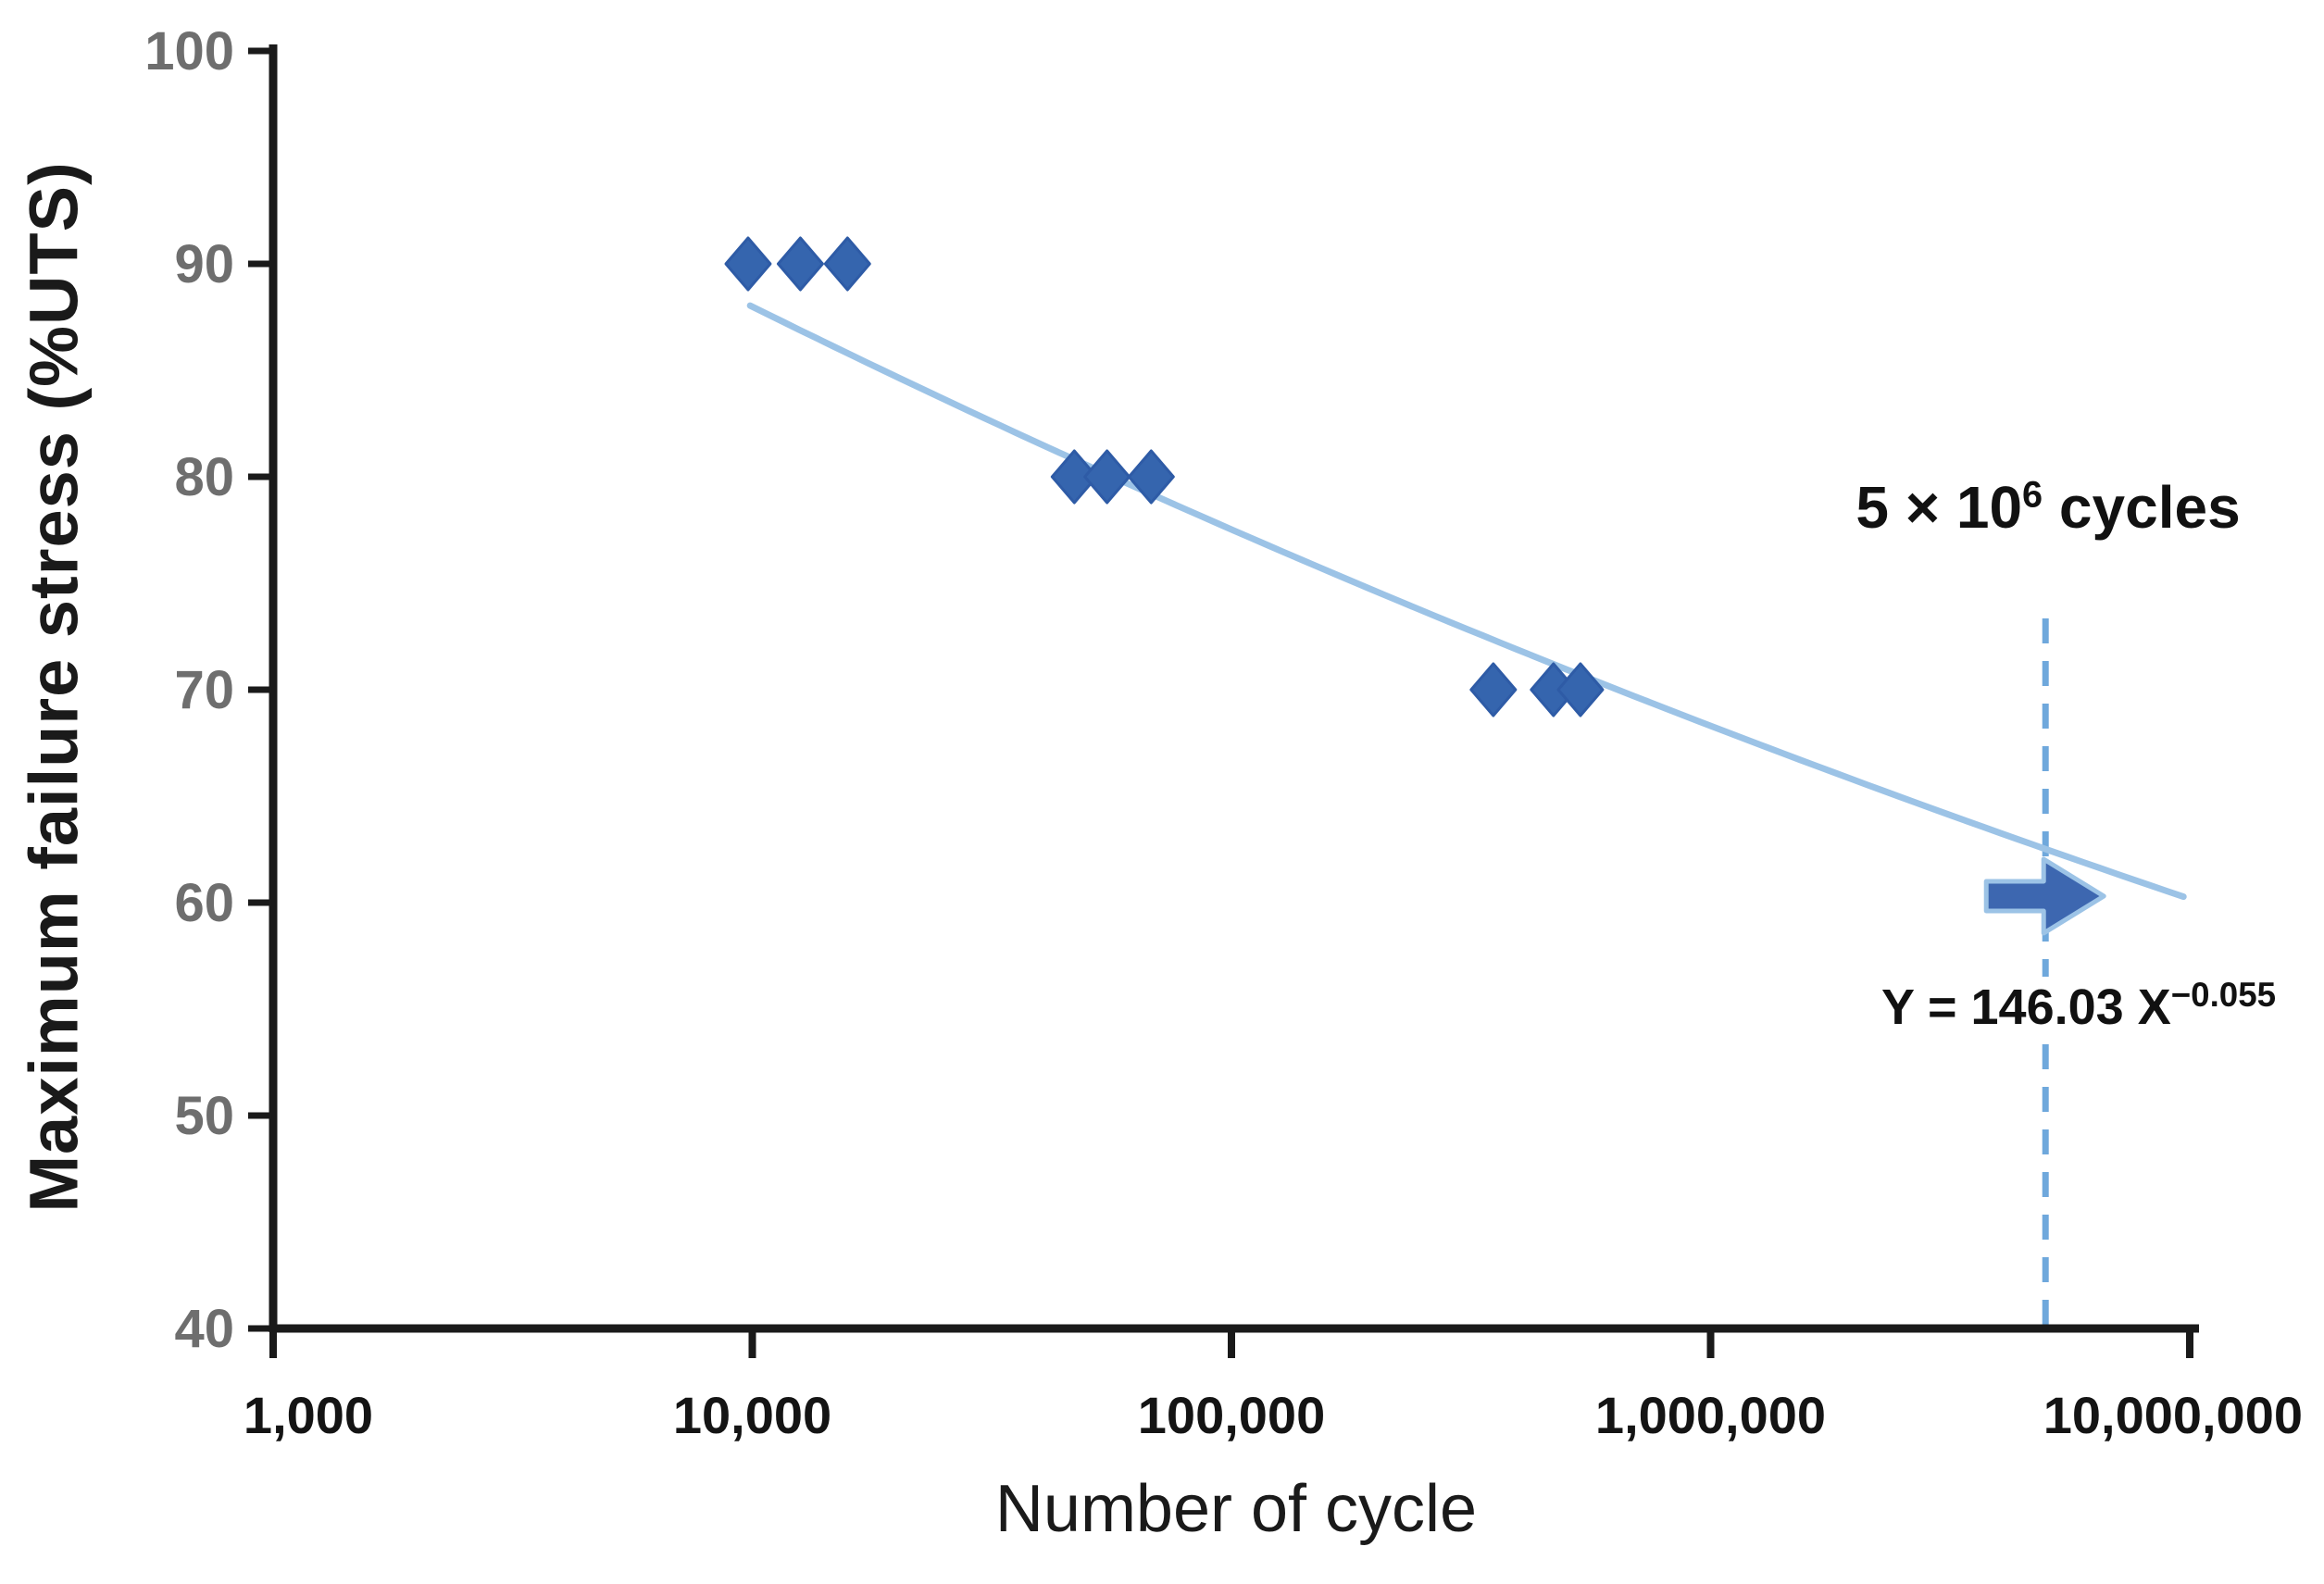  What do you see at coordinates (189, 51) in the screenshot?
I see `y-tick-label: 100` at bounding box center [189, 51].